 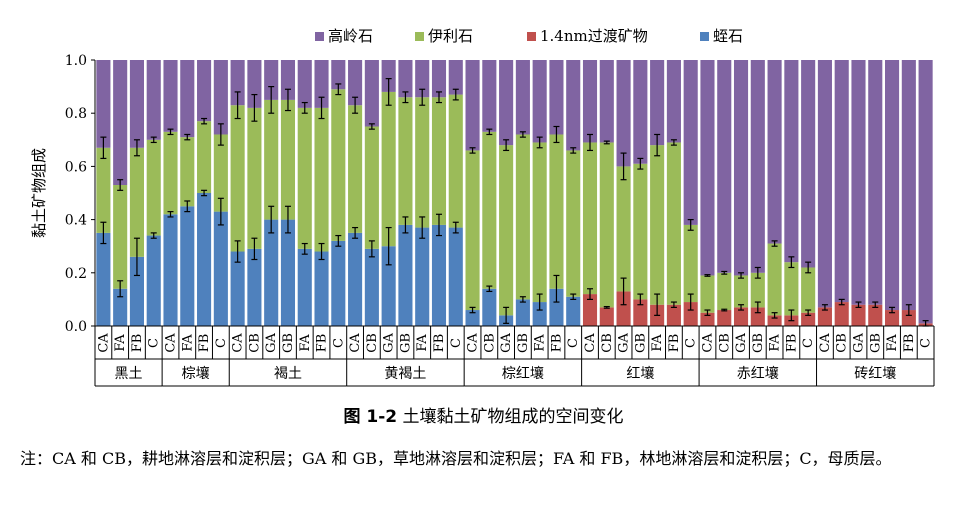 I want to click on y-tick-label: 1.0, so click(x=76, y=61).